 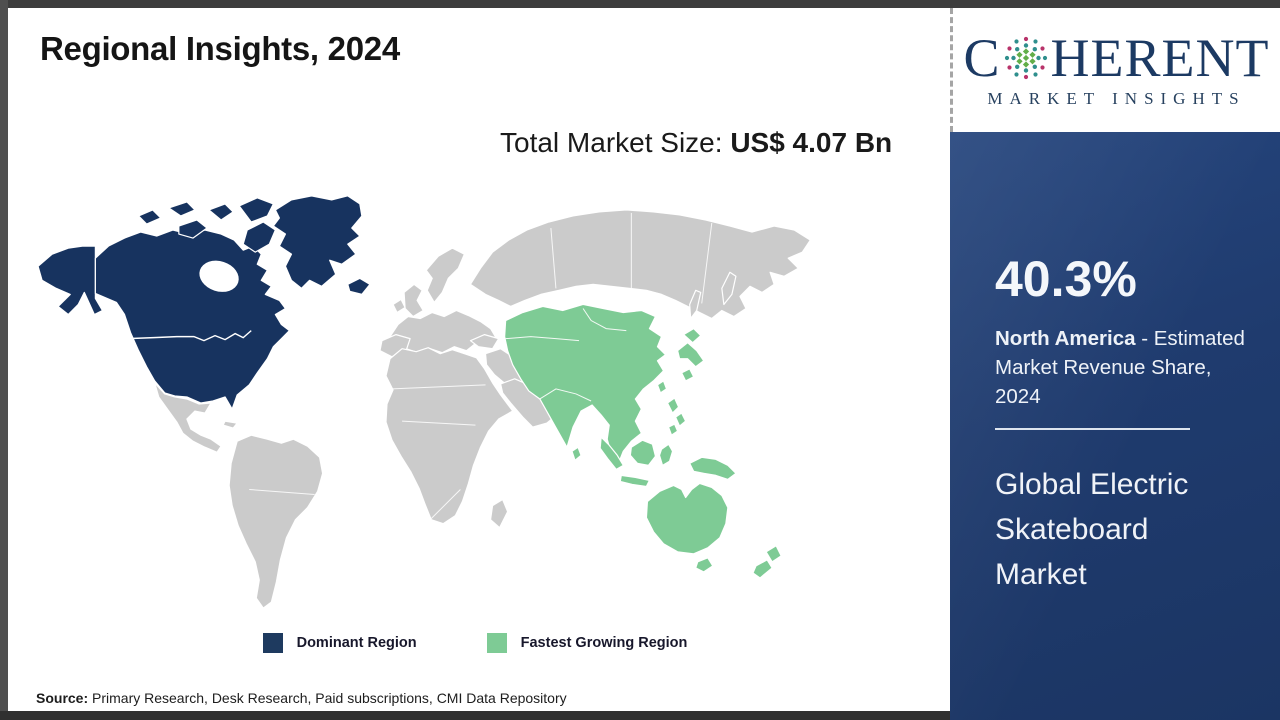 What do you see at coordinates (615, 142) in the screenshot?
I see `total-market-size-label: Total Market Size:` at bounding box center [615, 142].